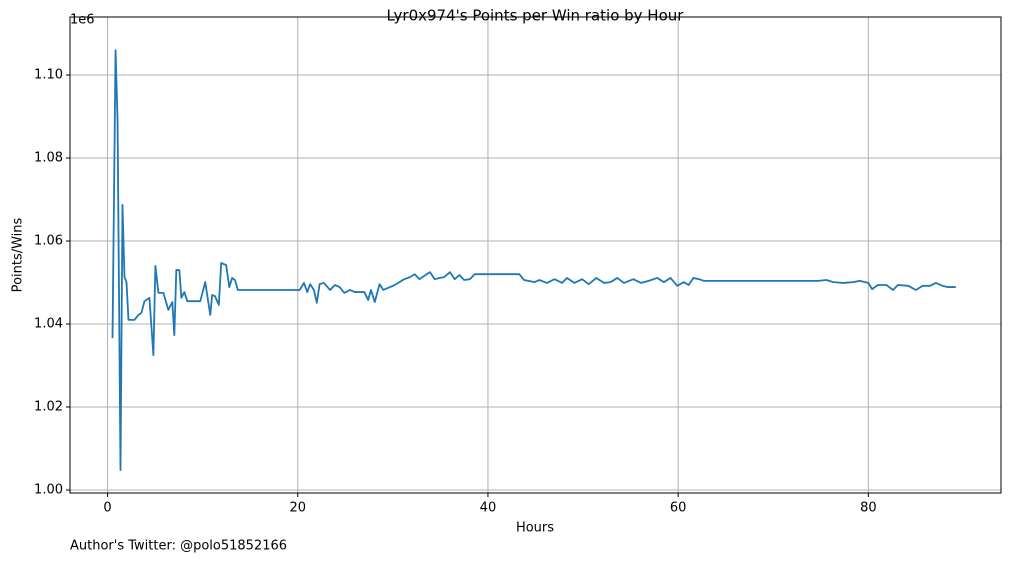  Describe the element at coordinates (488, 508) in the screenshot. I see `x-tick-label: 40` at that location.